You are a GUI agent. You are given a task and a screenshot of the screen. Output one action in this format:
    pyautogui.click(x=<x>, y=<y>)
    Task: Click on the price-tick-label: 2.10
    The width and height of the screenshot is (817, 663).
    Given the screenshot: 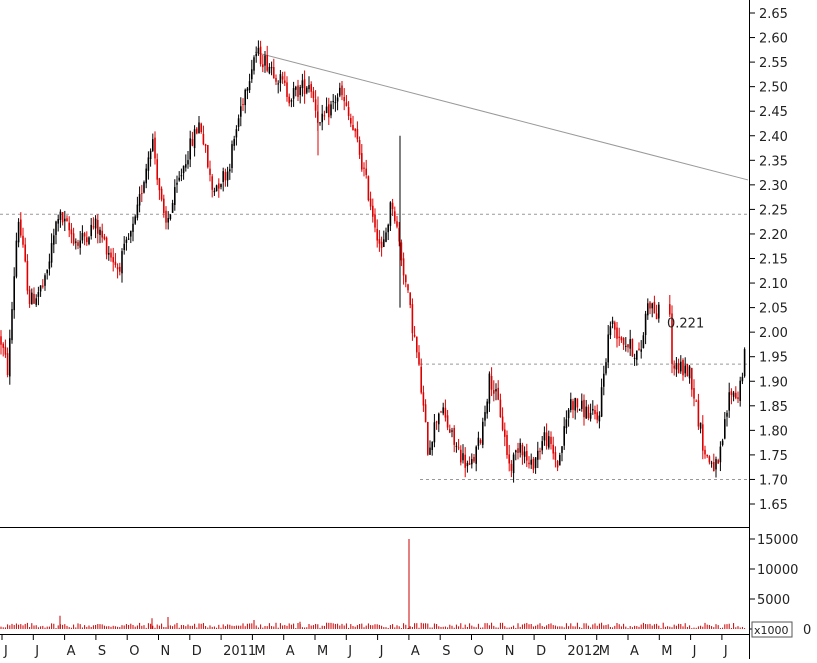 What is the action you would take?
    pyautogui.click(x=773, y=284)
    